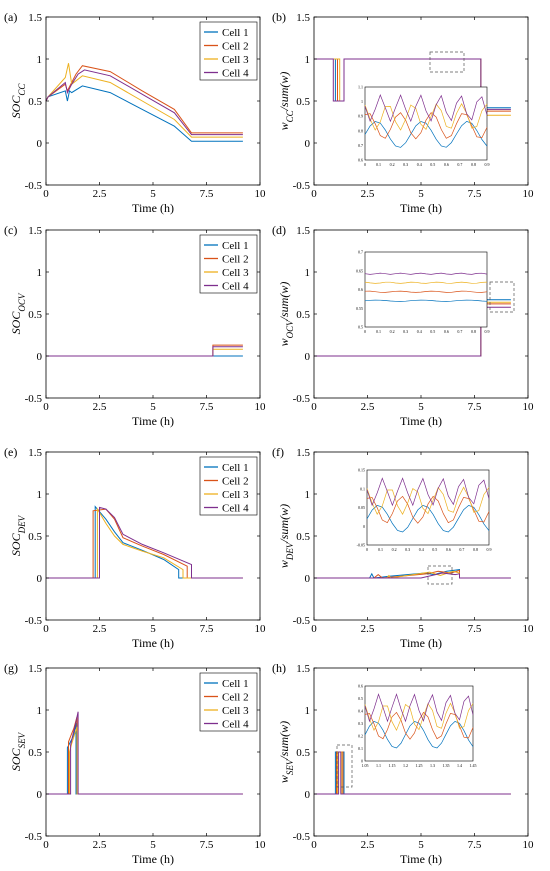 The width and height of the screenshot is (550, 871). Describe the element at coordinates (279, 17) in the screenshot. I see `panel-label: (b)` at that location.